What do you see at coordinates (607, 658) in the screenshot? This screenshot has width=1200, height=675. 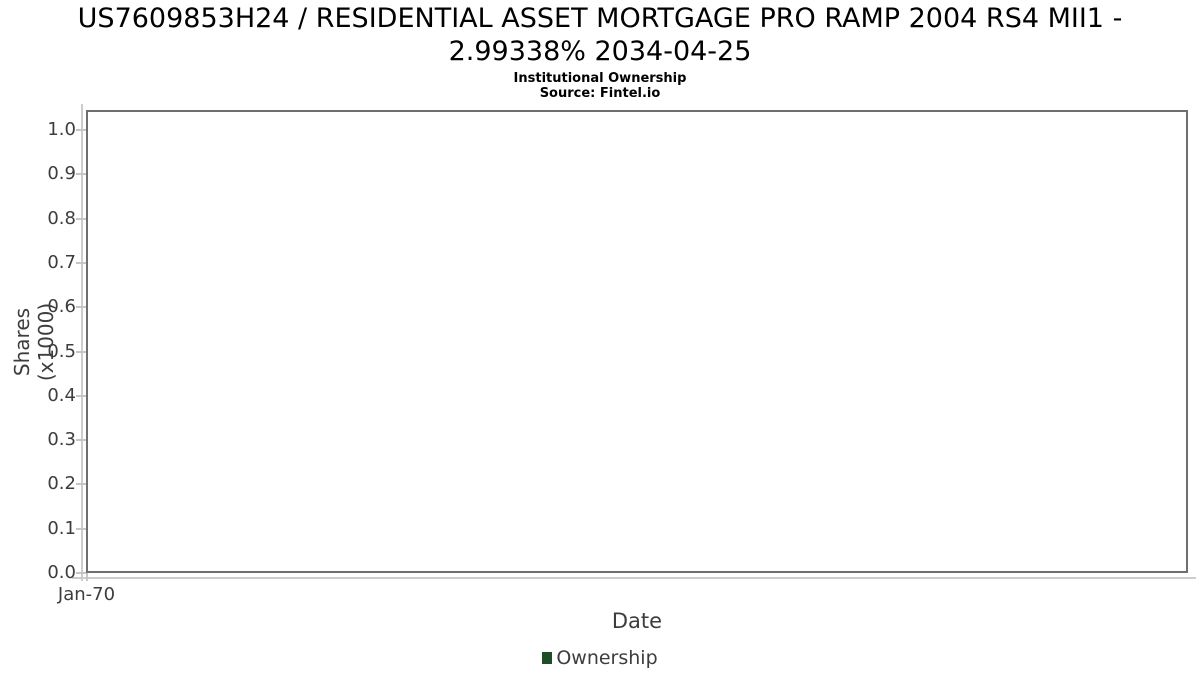 I see `legend-series-label: Ownership` at bounding box center [607, 658].